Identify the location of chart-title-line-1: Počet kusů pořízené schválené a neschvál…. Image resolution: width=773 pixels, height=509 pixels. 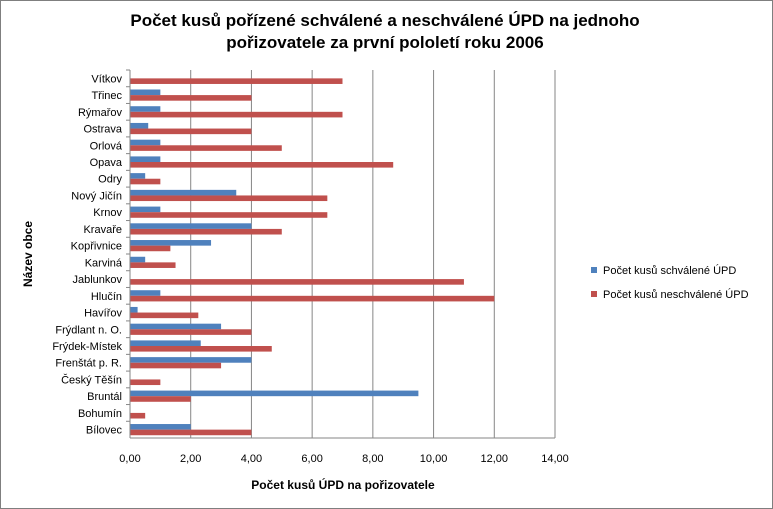
(385, 20).